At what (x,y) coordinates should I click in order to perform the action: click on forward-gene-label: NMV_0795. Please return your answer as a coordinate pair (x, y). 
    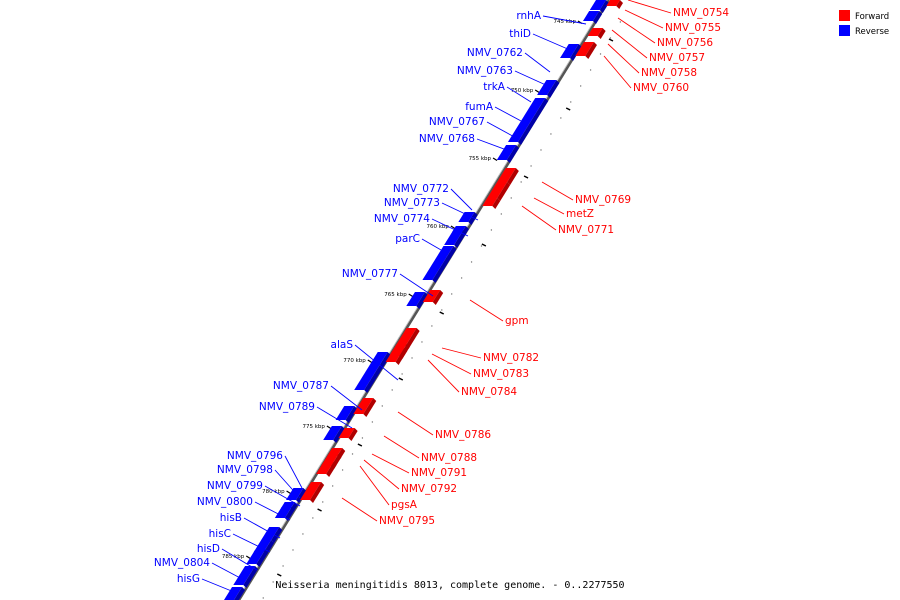
    Looking at the image, I should click on (407, 521).